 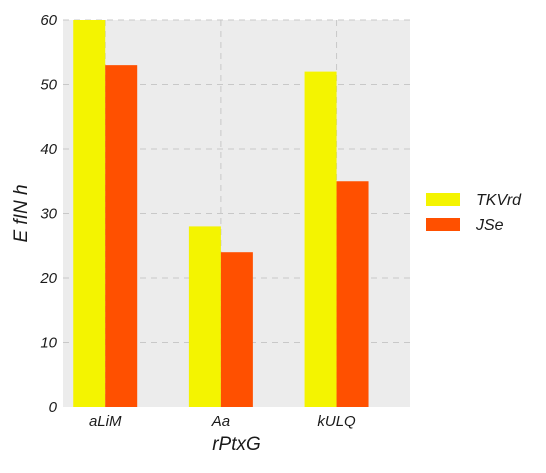 I want to click on bar-JSe-Aa, so click(x=236, y=329).